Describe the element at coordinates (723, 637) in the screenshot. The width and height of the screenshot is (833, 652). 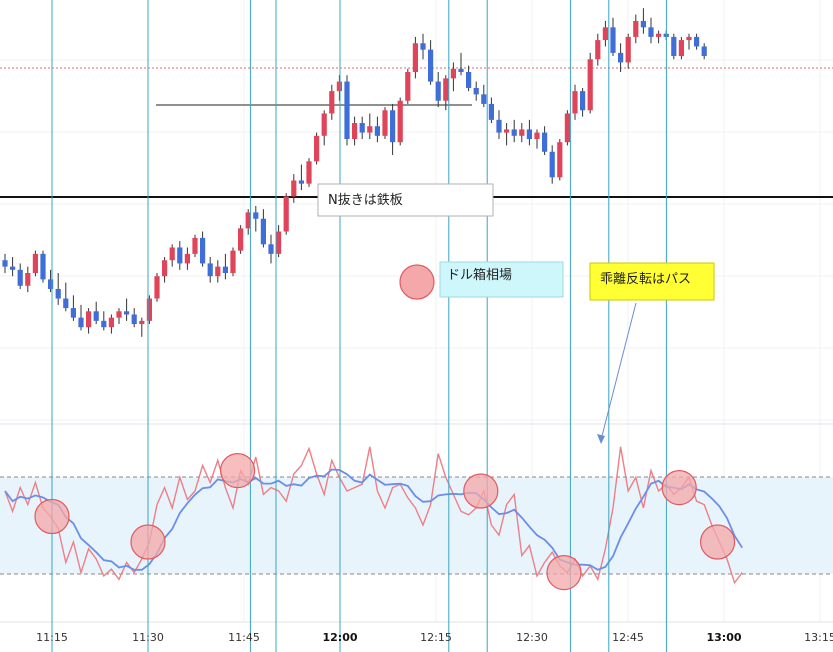
I see `x-tick-7: 13:00` at that location.